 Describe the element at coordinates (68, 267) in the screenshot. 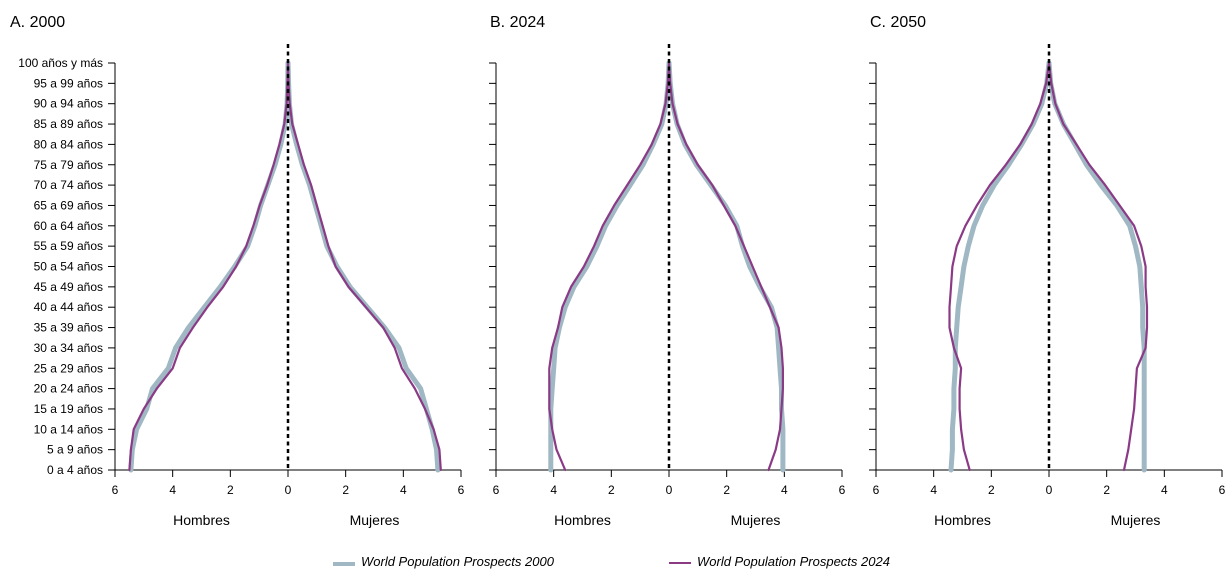

I see `y-tick-label: 50 a 54 años` at that location.